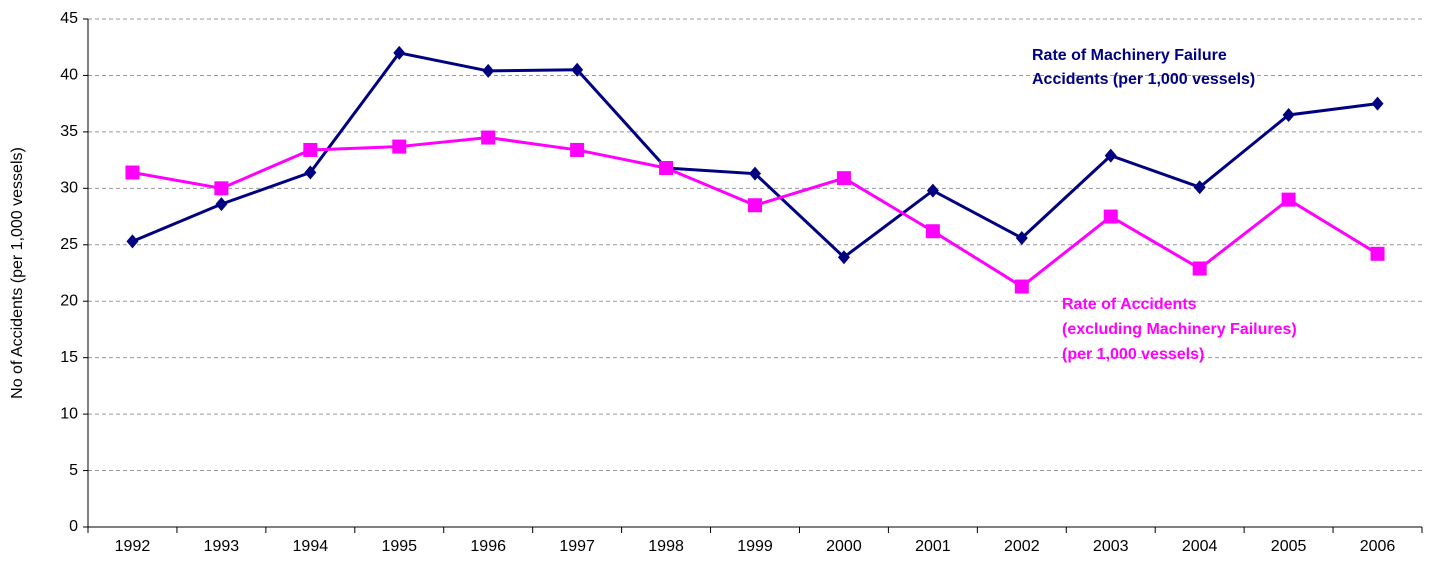 This screenshot has height=577, width=1434. What do you see at coordinates (69, 244) in the screenshot?
I see `y-tick-label: 25` at bounding box center [69, 244].